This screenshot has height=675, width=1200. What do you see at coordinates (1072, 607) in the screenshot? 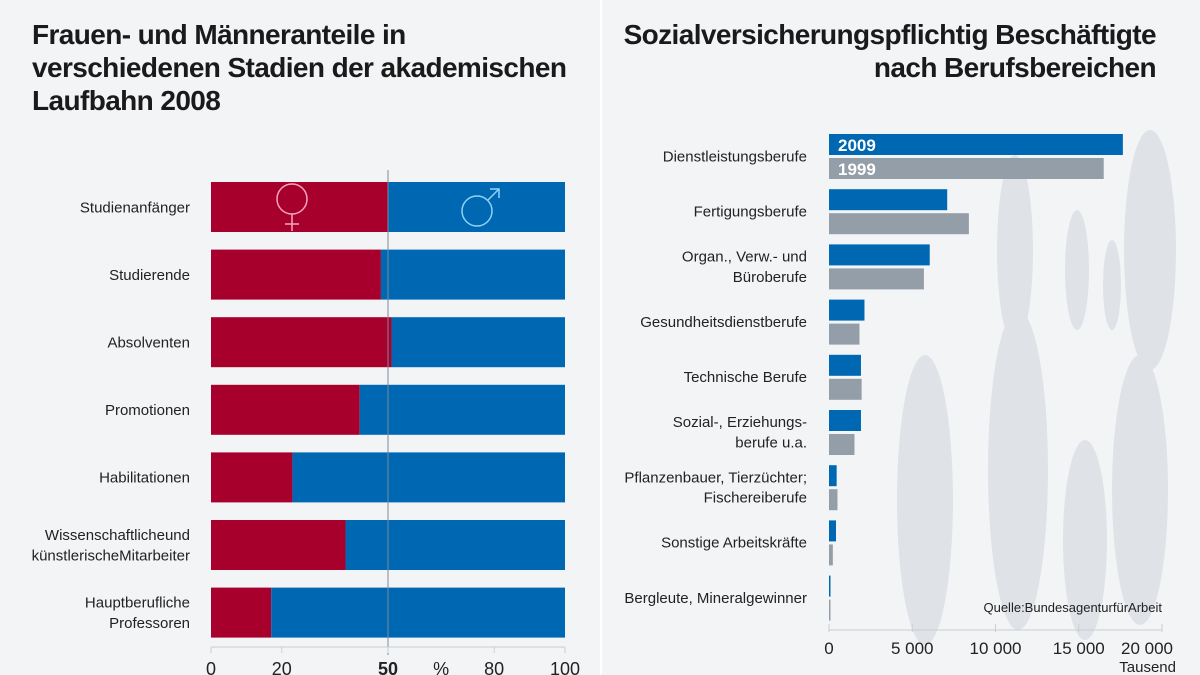
I see `source-note: Quelle:BundesagenturfürArbeit` at bounding box center [1072, 607].